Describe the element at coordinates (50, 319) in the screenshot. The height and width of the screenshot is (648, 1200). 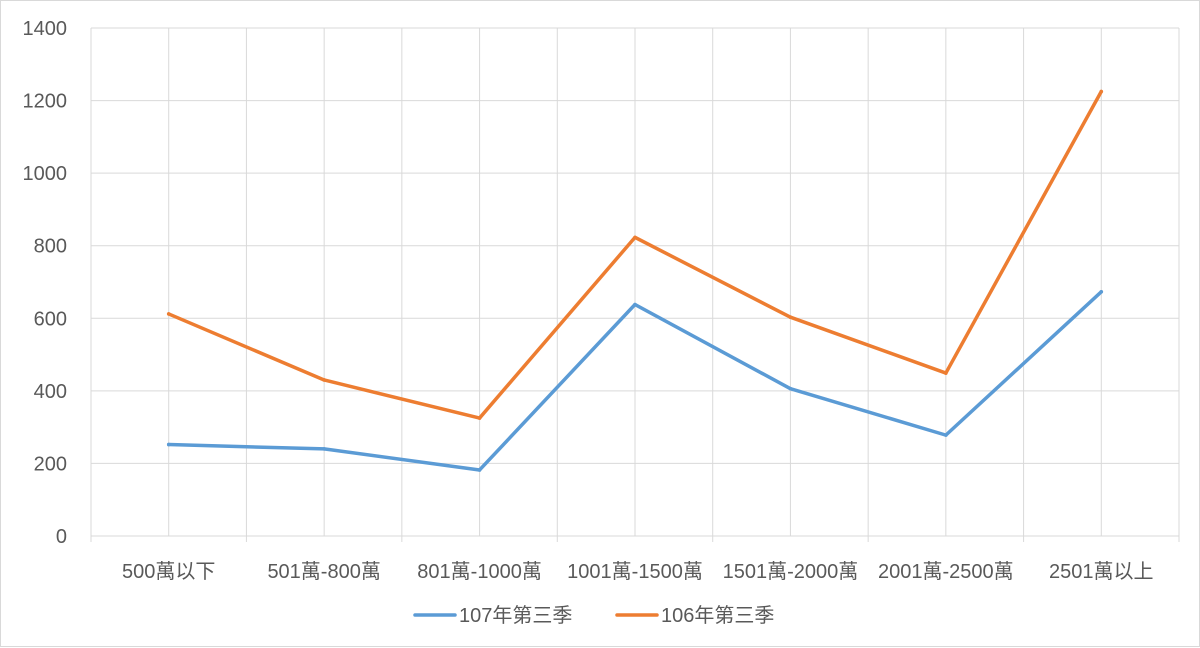
I see `y-tick-label: 600` at that location.